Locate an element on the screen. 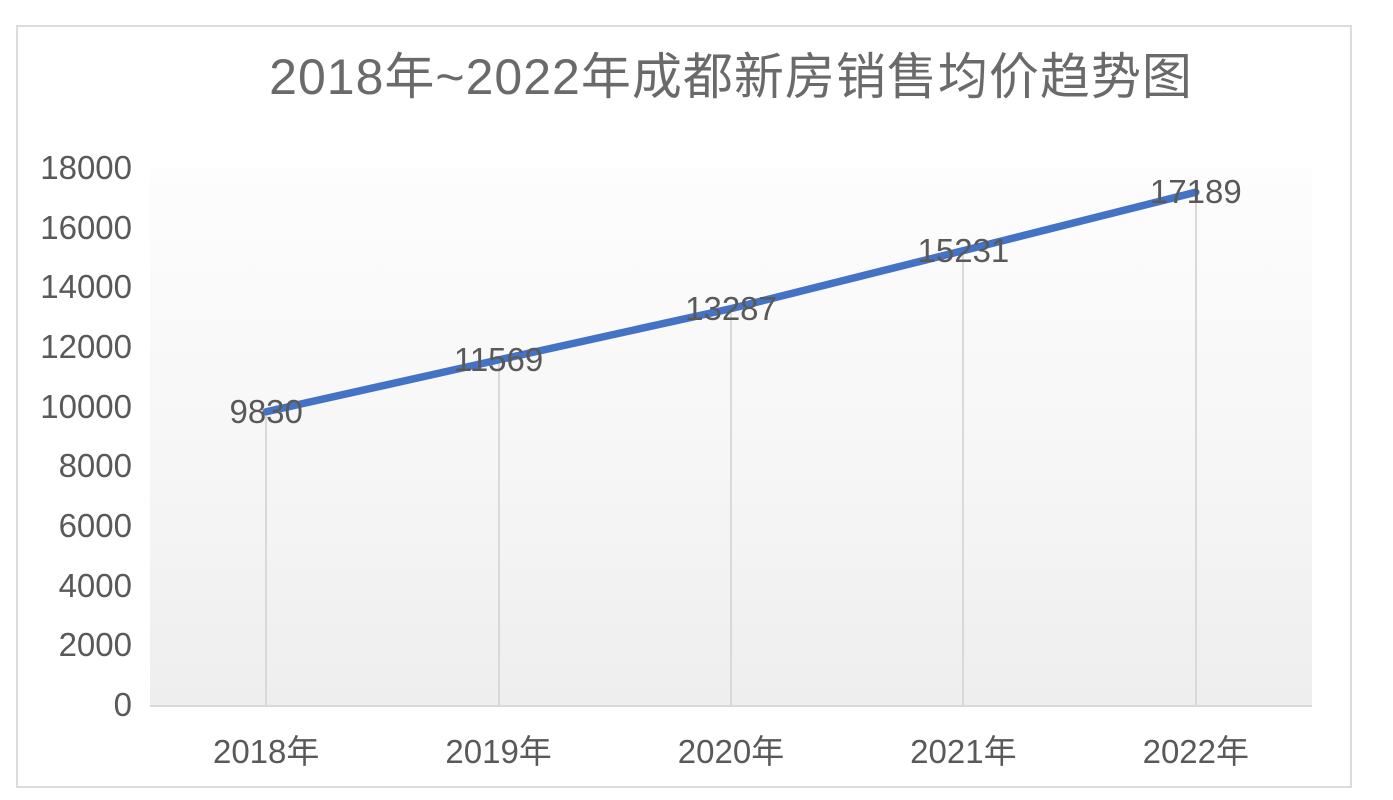 The width and height of the screenshot is (1393, 800). x-axis: 2018年 2019年 2020年 2021年 2022年 is located at coordinates (731, 747).